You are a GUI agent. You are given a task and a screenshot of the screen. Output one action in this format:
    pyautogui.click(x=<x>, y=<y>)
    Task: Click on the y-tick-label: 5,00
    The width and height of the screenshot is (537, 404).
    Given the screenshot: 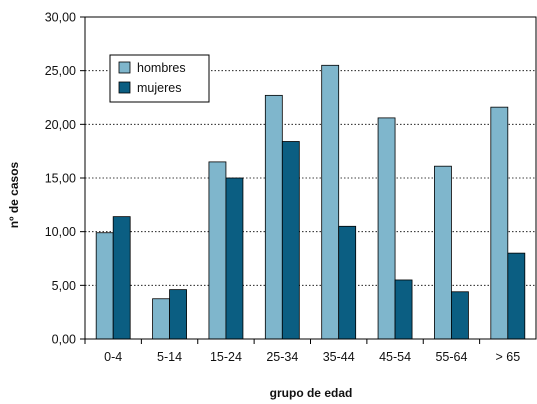 What is the action you would take?
    pyautogui.click(x=64, y=286)
    